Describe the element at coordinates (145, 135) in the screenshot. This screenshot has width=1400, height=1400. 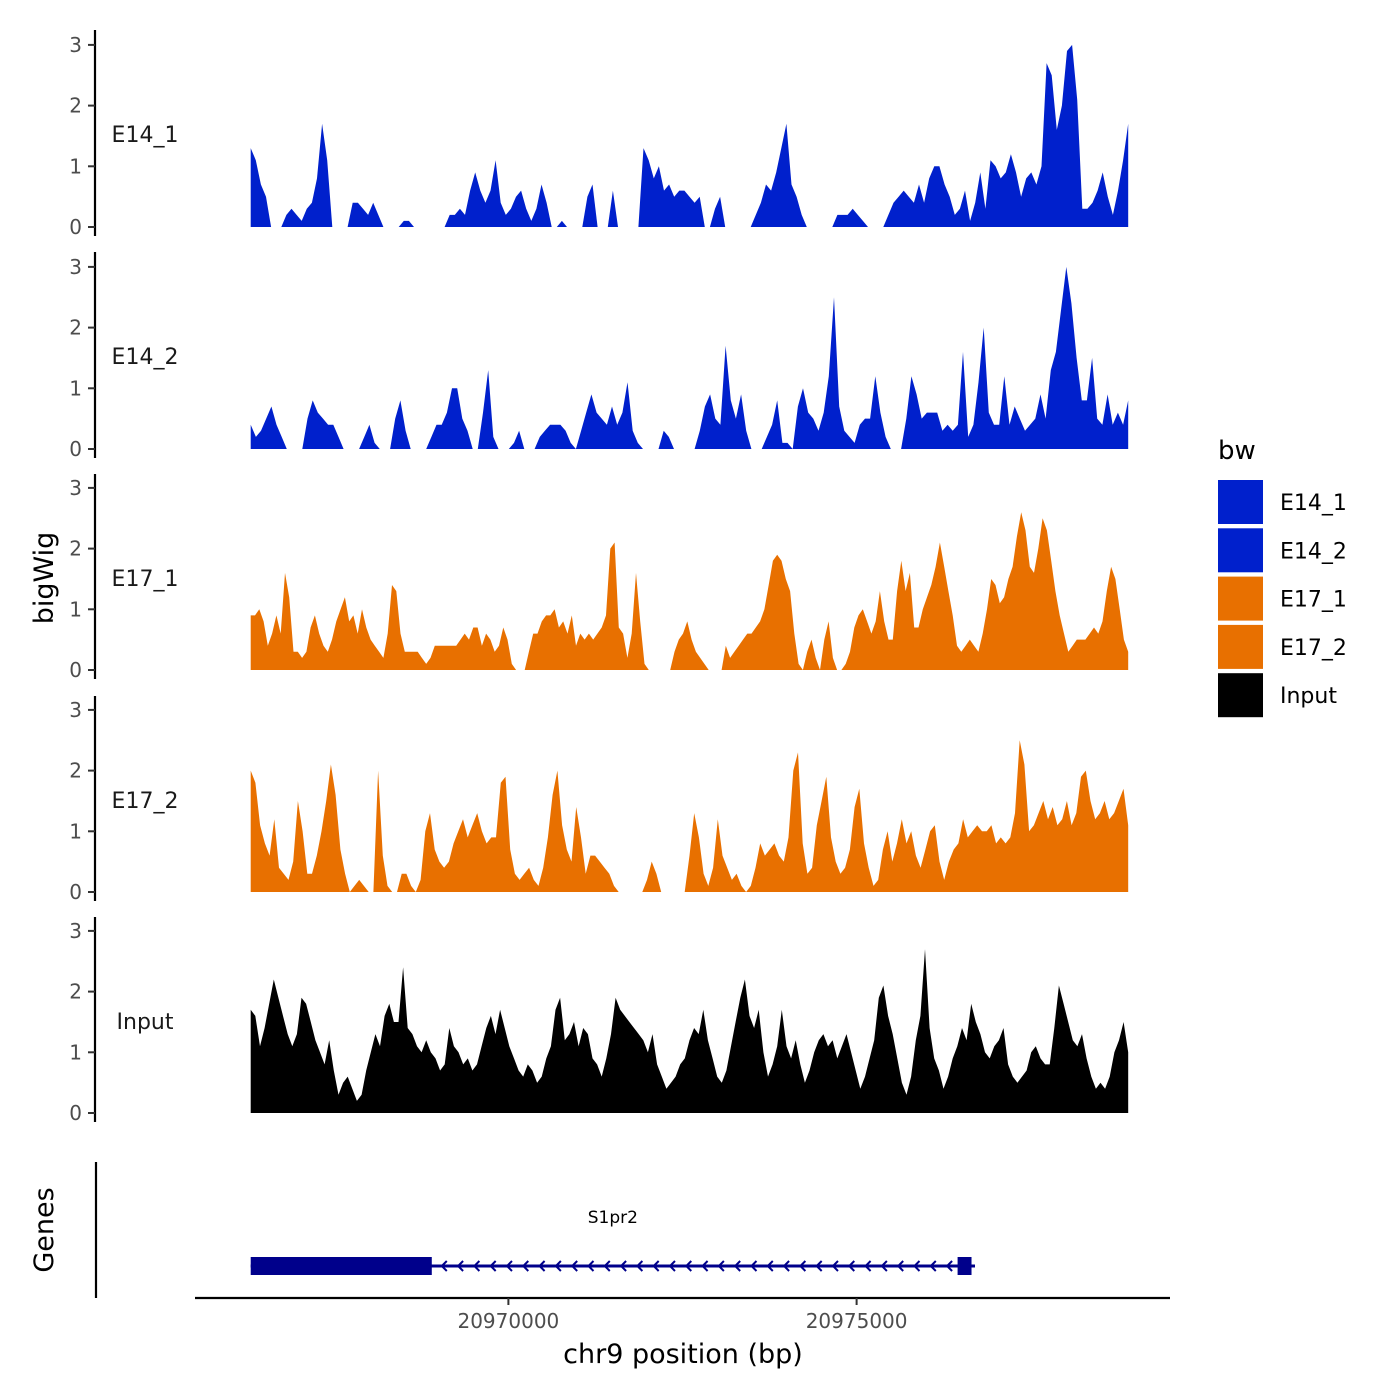
I see `track-label: E14_1` at that location.